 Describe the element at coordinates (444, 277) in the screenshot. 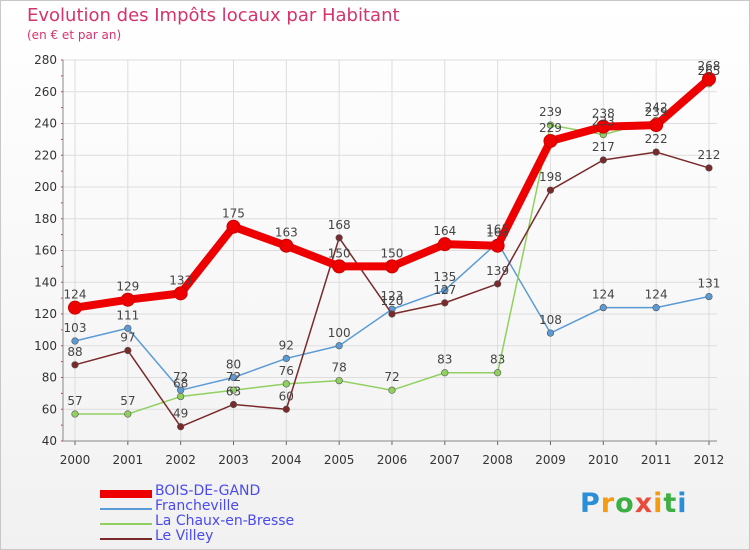

I see `data-label-francheville: 135` at that location.